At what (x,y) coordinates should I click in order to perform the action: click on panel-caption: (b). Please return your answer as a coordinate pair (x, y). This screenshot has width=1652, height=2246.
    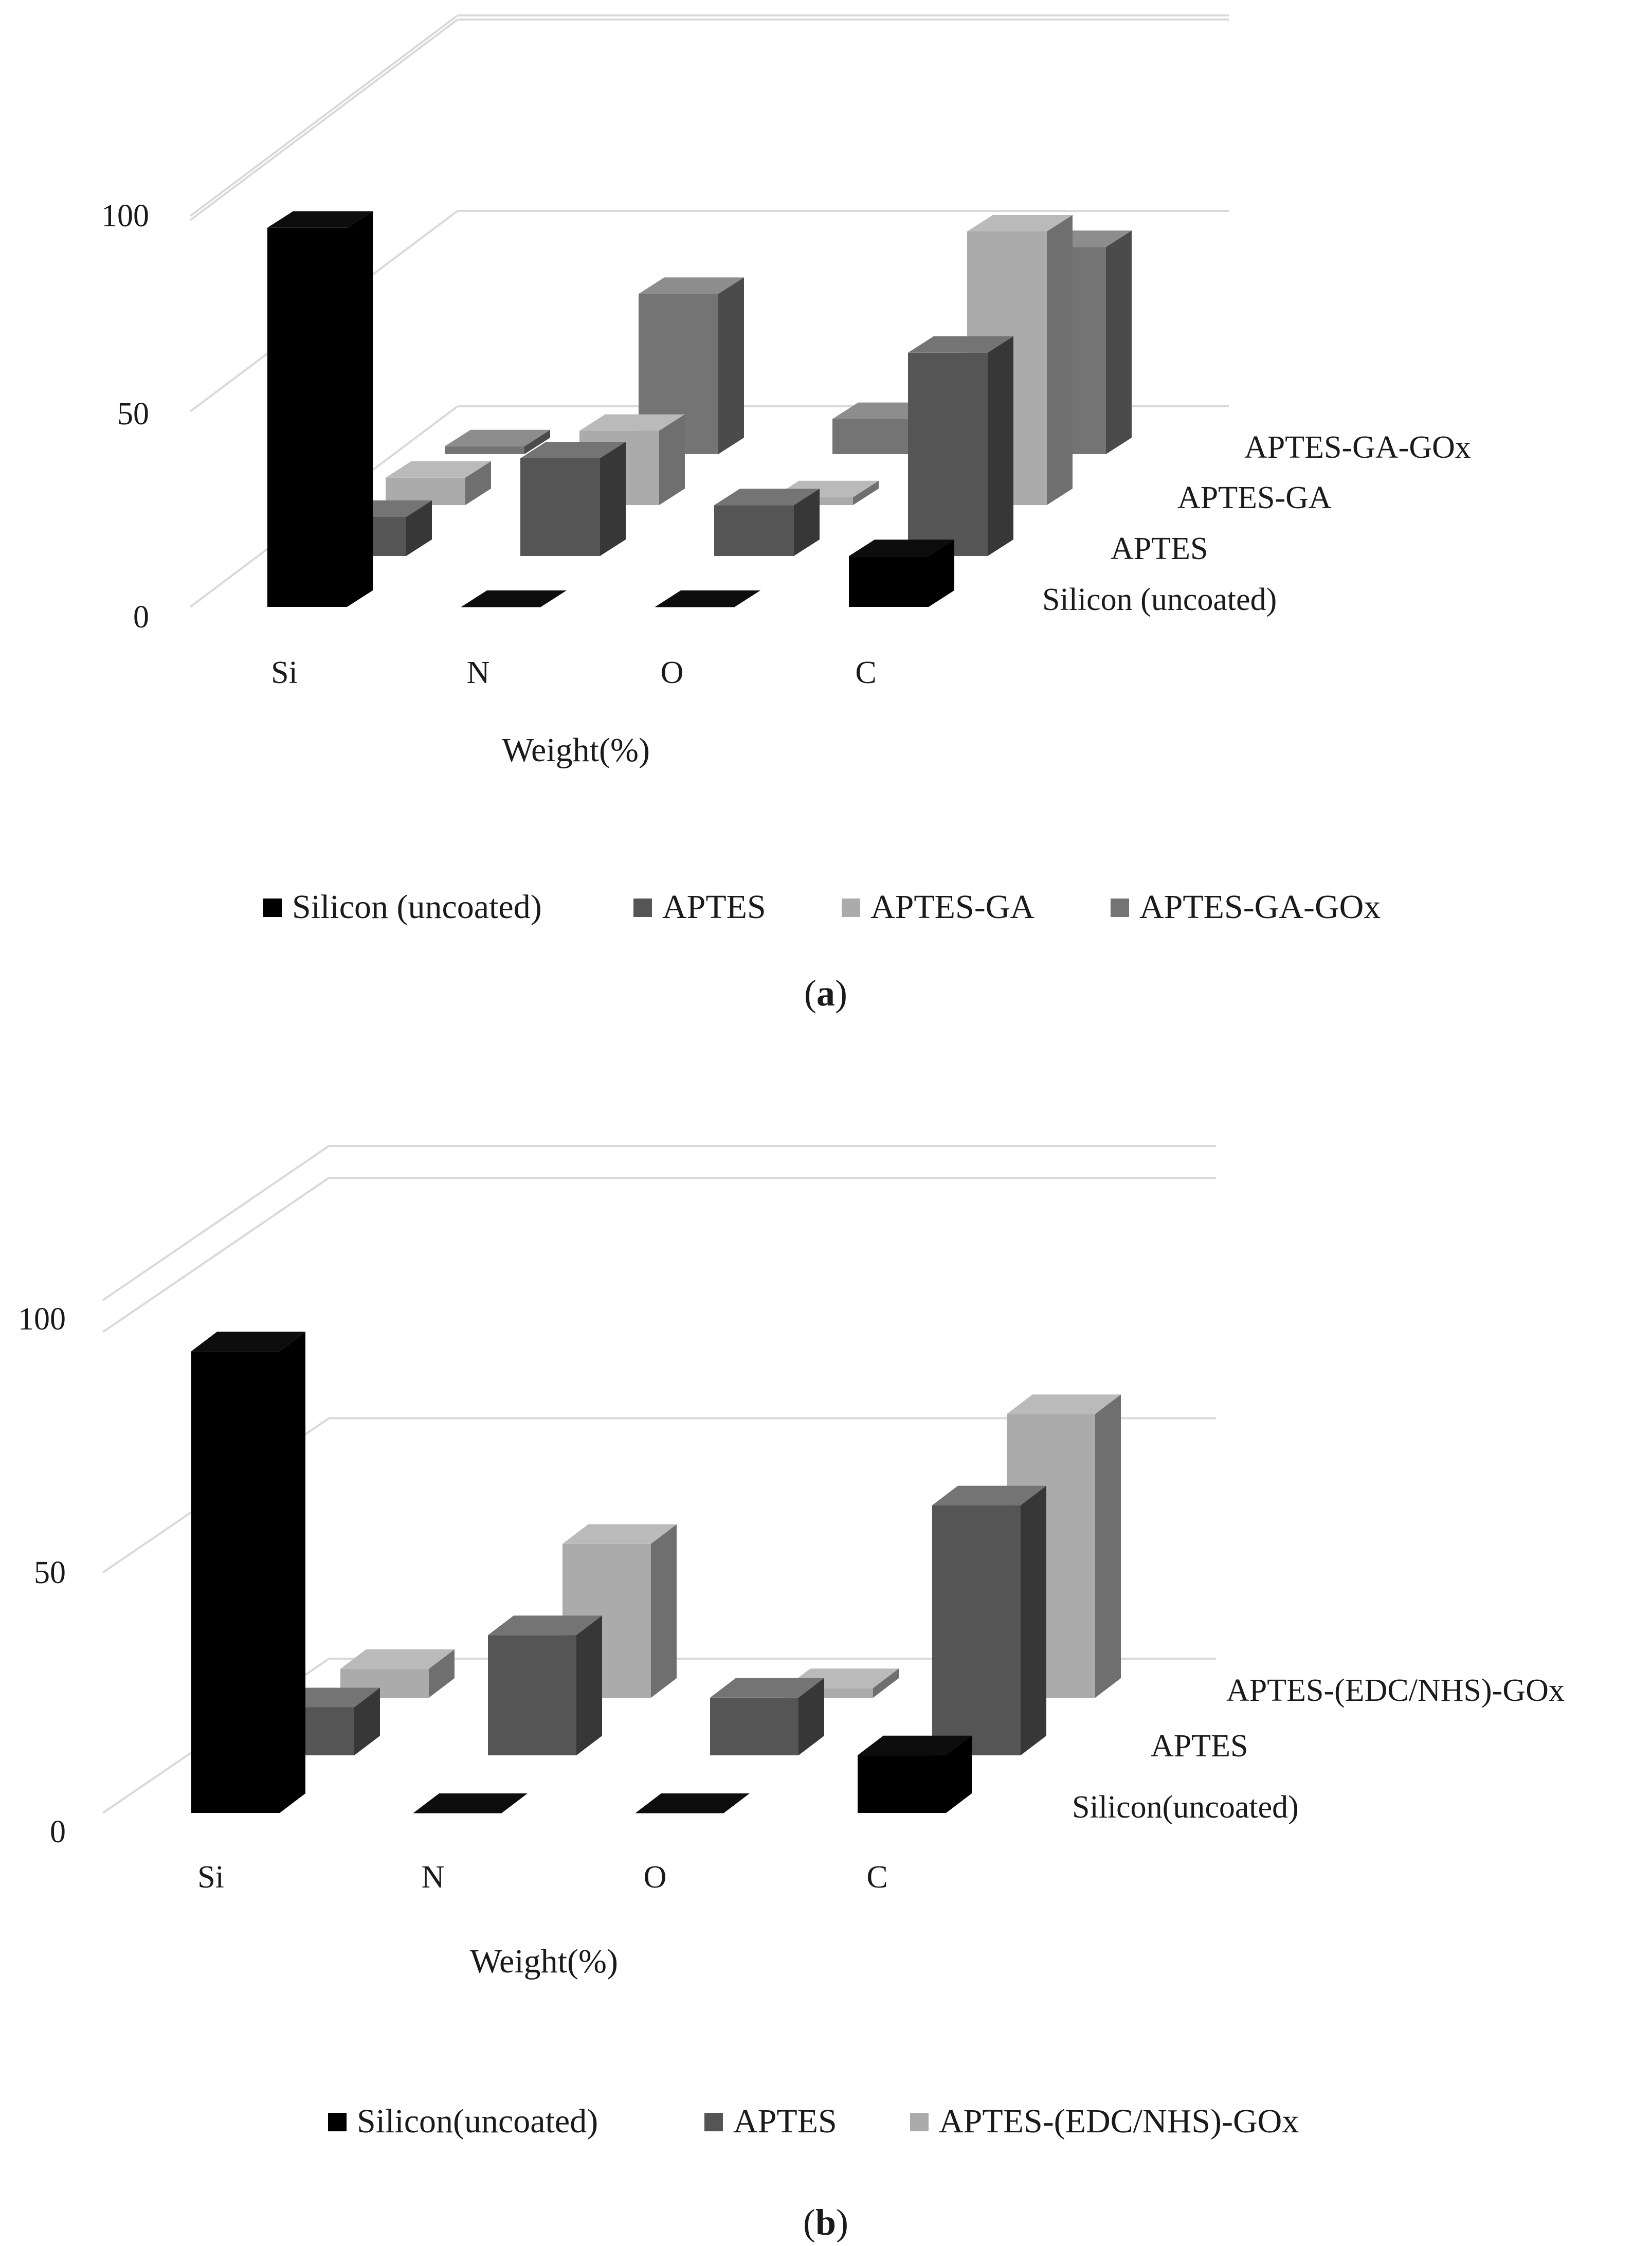
    Looking at the image, I should click on (825, 2223).